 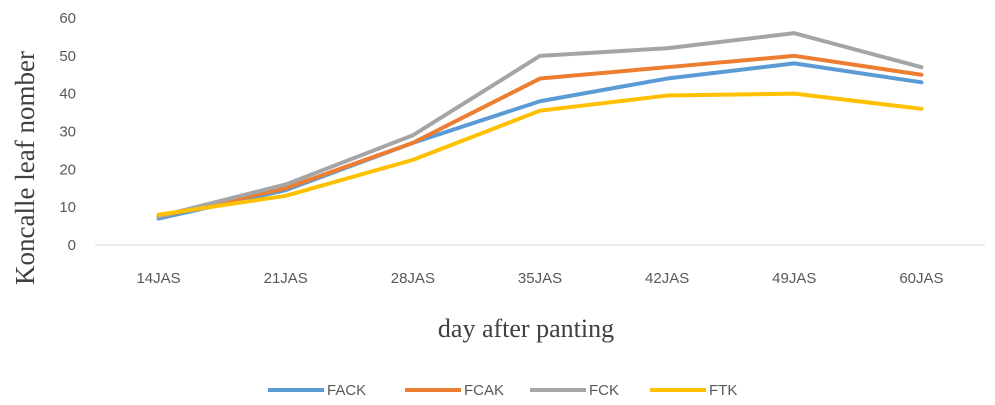 What do you see at coordinates (286, 278) in the screenshot?
I see `x-tick-label: 21JAS` at bounding box center [286, 278].